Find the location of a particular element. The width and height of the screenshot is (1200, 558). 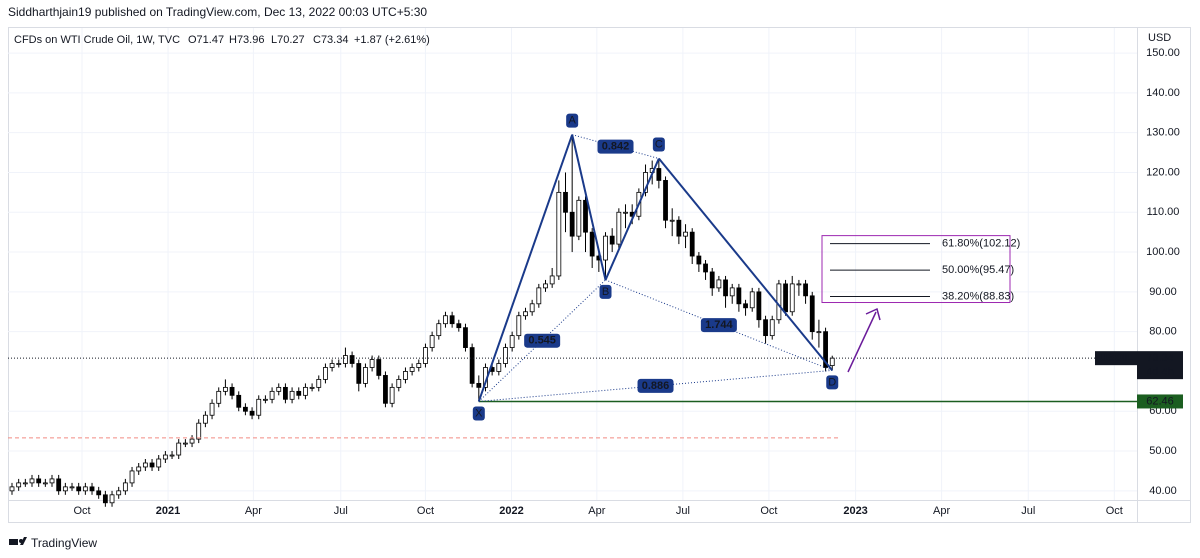

ratio-label: 0.545 is located at coordinates (542, 341).